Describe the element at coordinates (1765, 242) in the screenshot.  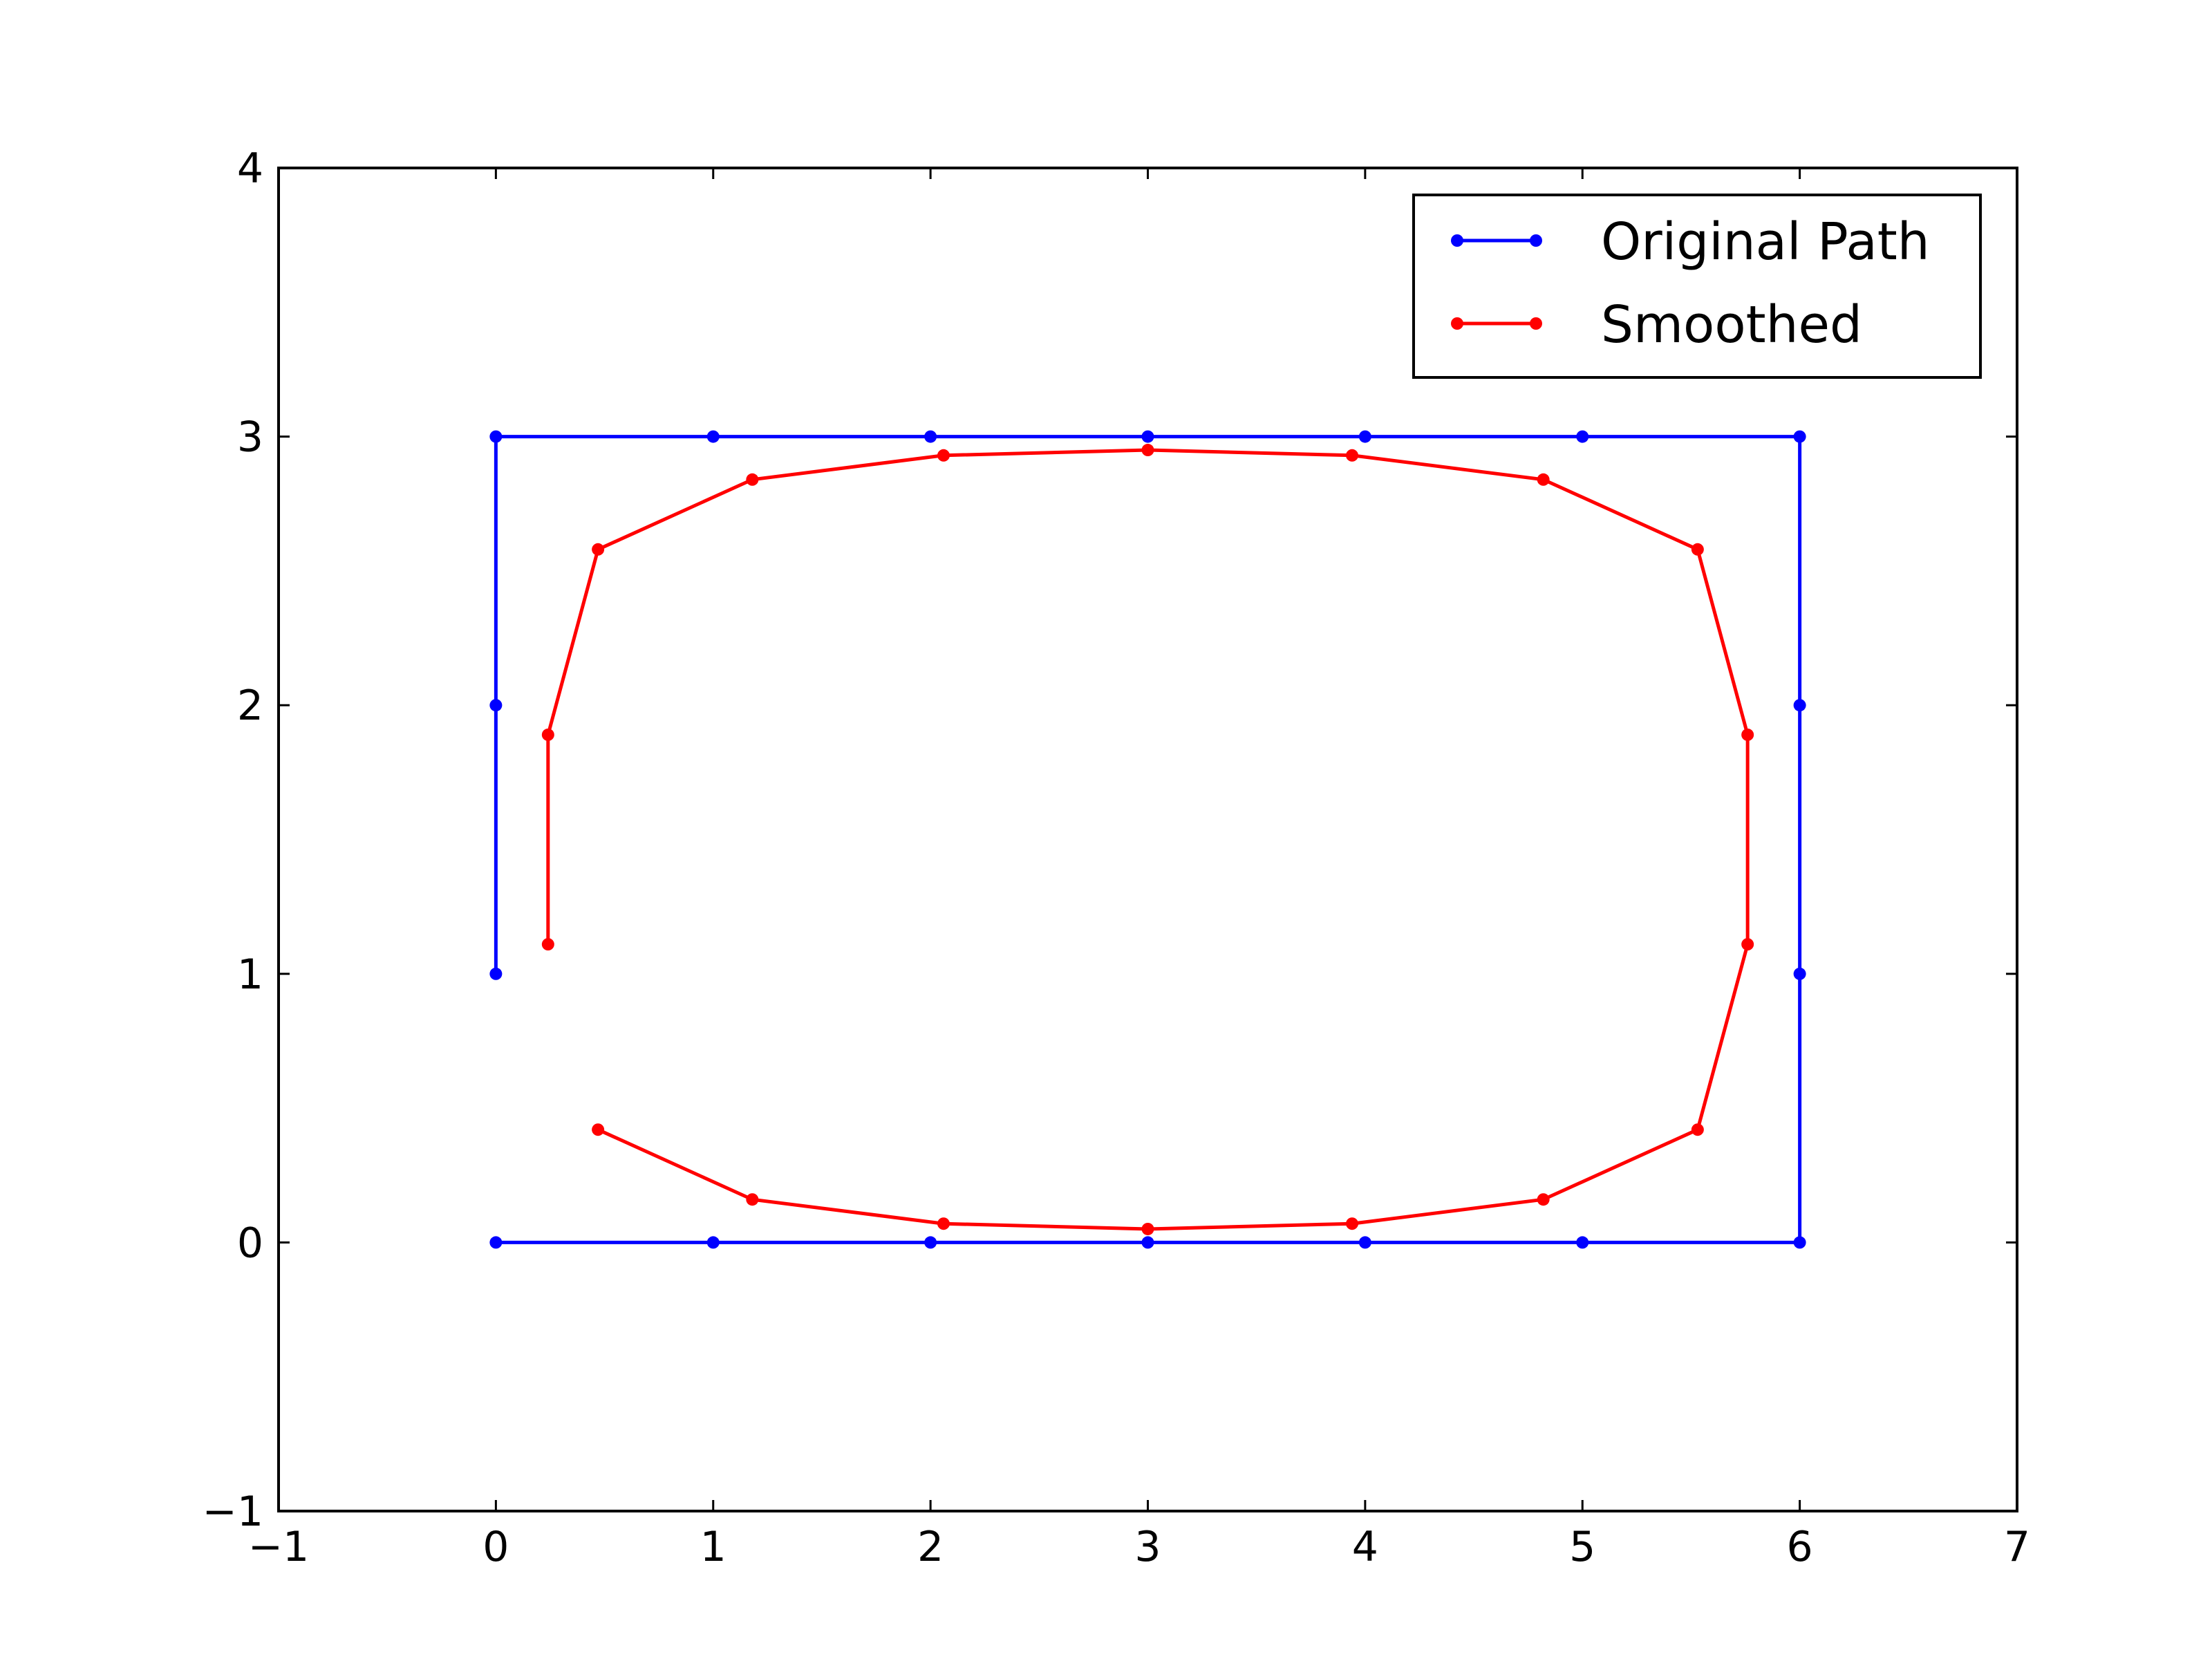
I see `legend-label: Original Path` at that location.